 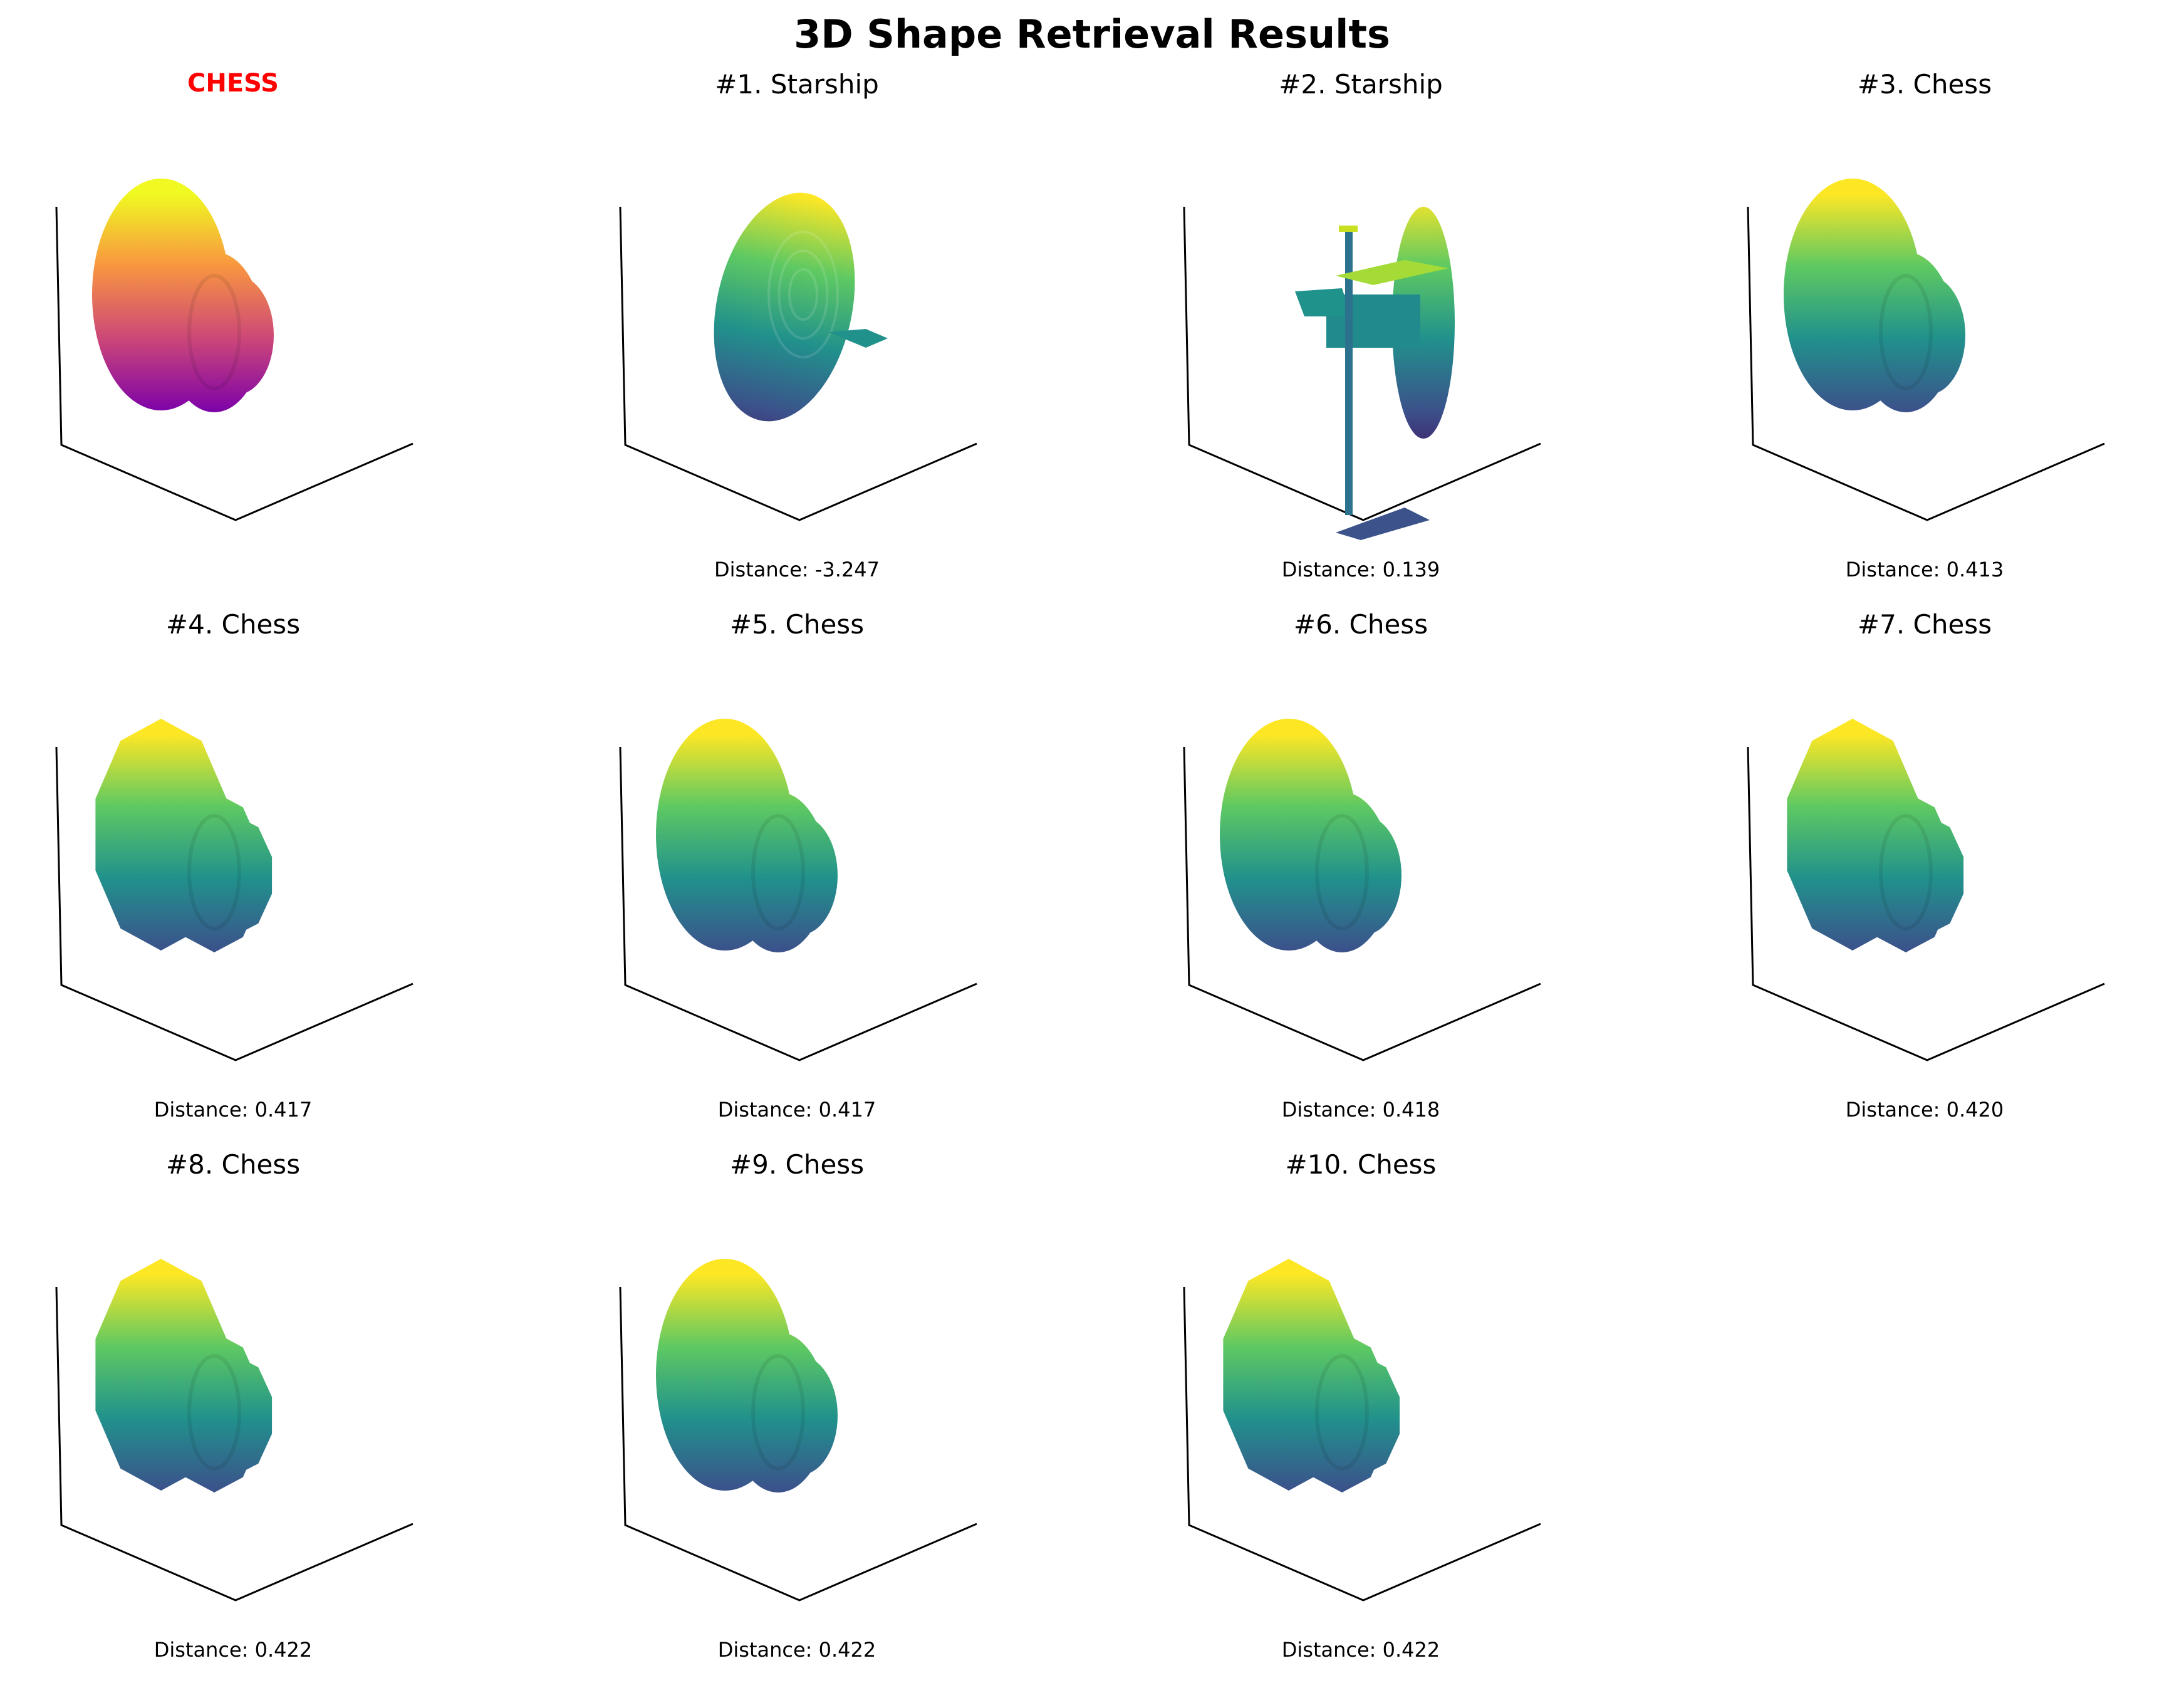 I want to click on distance-label: Distance: 0.139, so click(x=1360, y=569).